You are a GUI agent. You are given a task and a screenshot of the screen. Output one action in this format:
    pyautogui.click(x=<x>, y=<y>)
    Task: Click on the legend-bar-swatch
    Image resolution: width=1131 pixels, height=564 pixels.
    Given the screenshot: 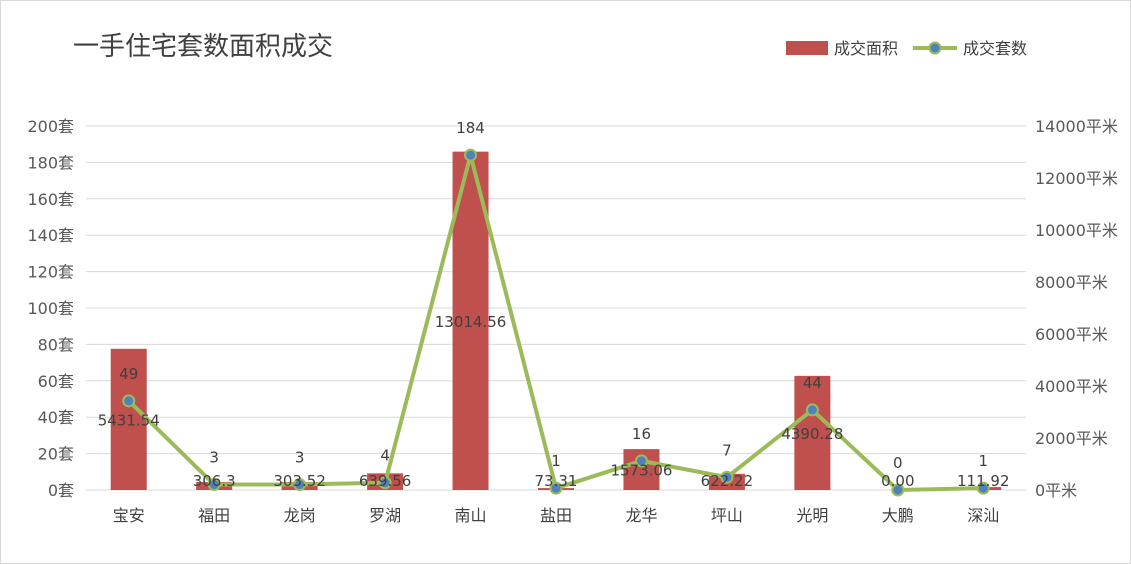 What is the action you would take?
    pyautogui.click(x=807, y=48)
    